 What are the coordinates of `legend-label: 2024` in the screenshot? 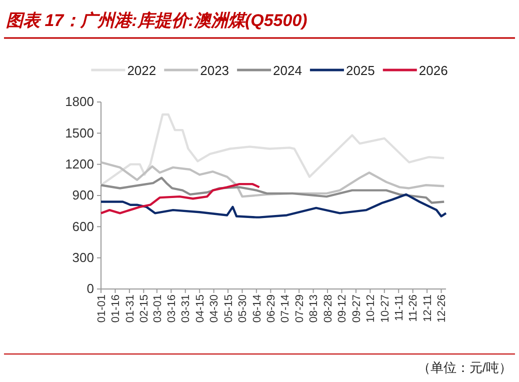 It's located at (287, 70).